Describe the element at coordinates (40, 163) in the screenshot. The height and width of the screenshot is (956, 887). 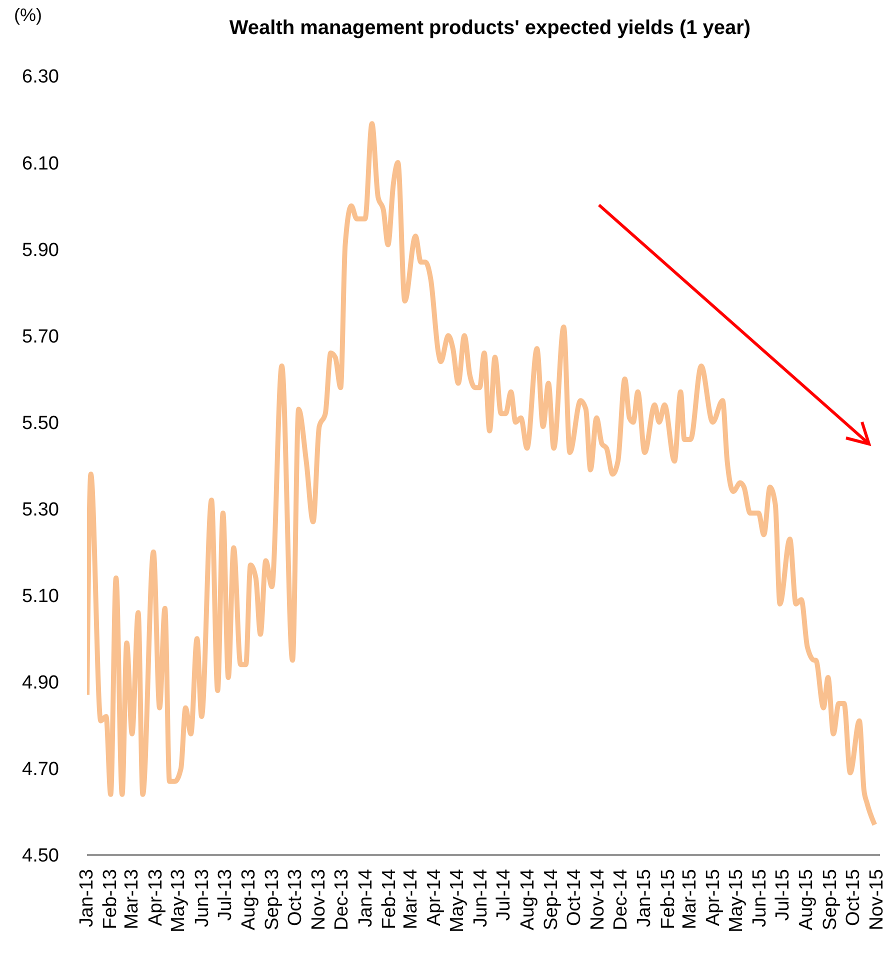
I see `y-tick-label: 6.10` at that location.